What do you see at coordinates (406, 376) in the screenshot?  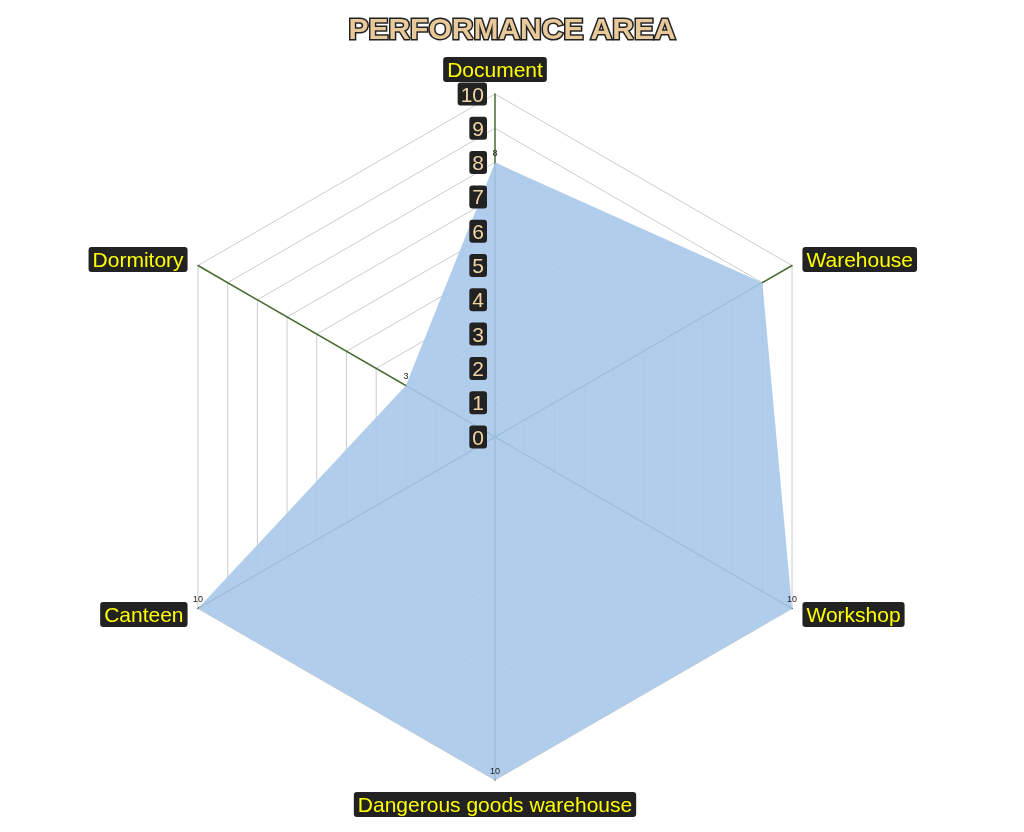 I see `data-label: 3` at bounding box center [406, 376].